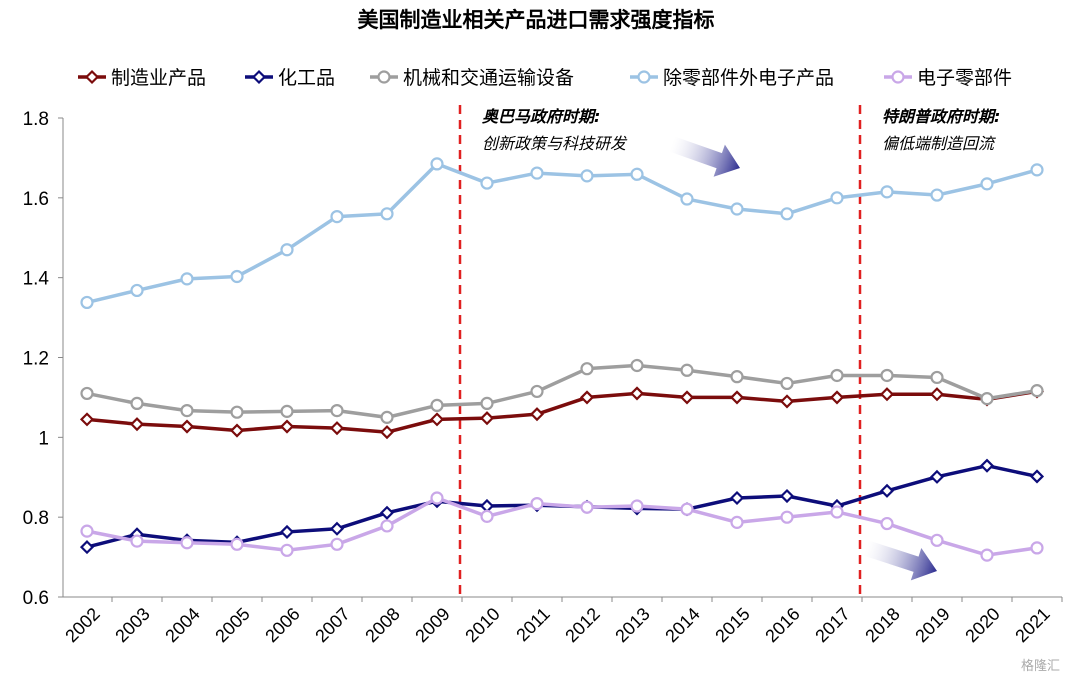  What do you see at coordinates (43, 438) in the screenshot?
I see `y-tick-label: 1` at bounding box center [43, 438].